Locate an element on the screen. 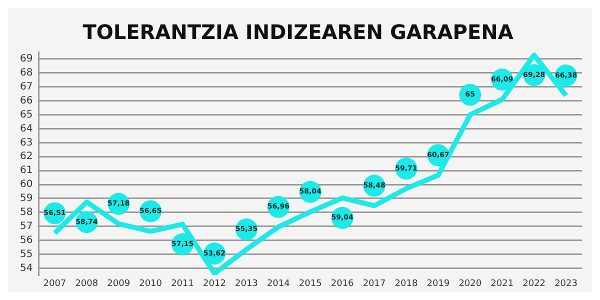  x-tick-label: 2015 is located at coordinates (310, 283).